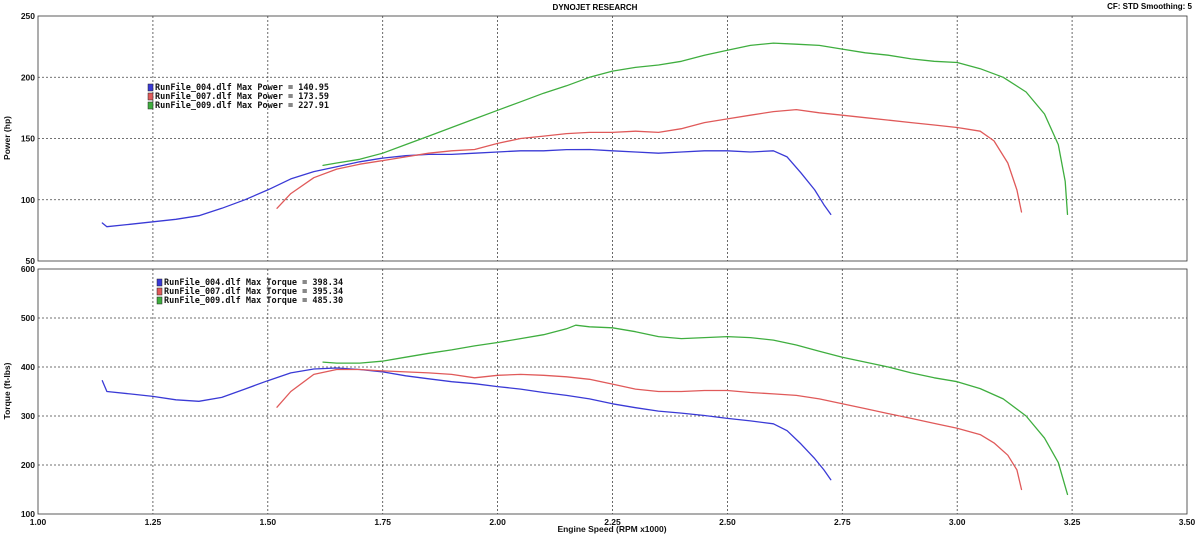 This screenshot has width=1200, height=538. I want to click on torque-y-ticks: 100 200 300 400 500 600, so click(28, 391).